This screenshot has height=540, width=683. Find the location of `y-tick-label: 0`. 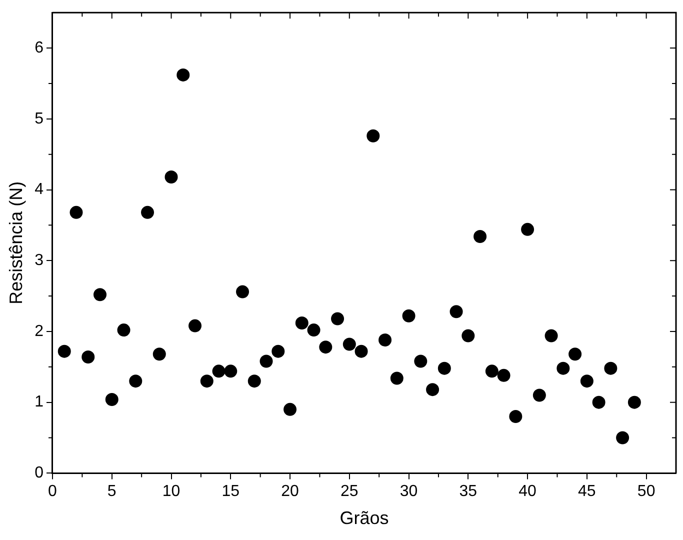

y-tick-label: 0 is located at coordinates (39, 473).